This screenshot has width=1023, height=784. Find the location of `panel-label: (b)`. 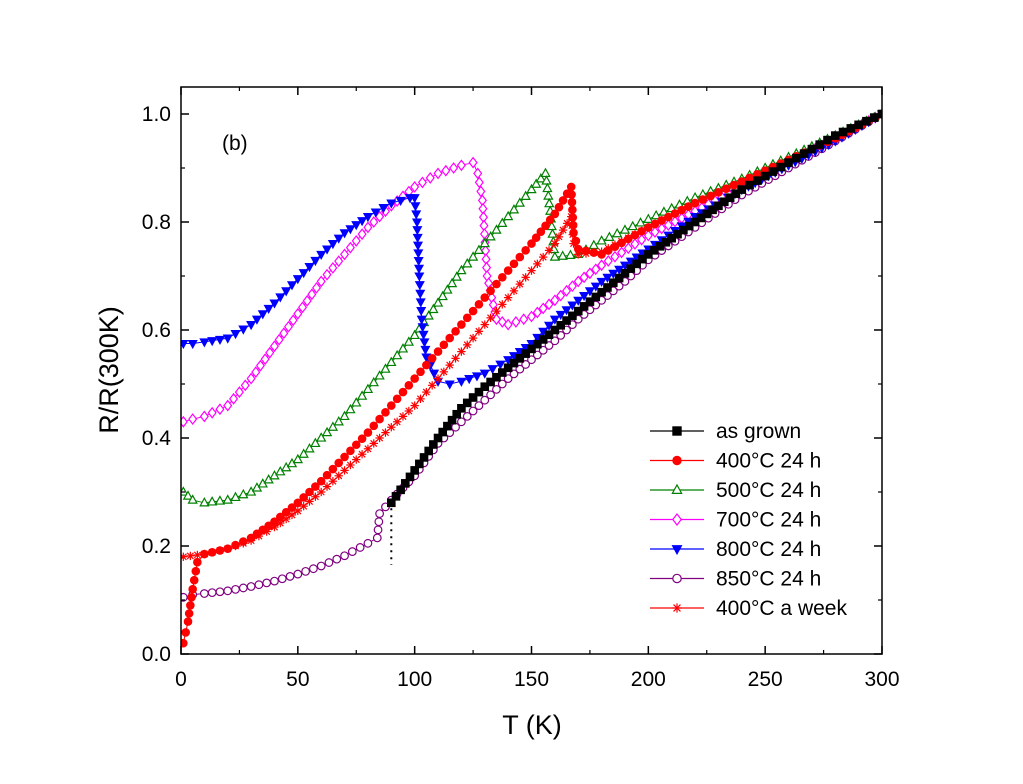

panel-label: (b) is located at coordinates (235, 143).